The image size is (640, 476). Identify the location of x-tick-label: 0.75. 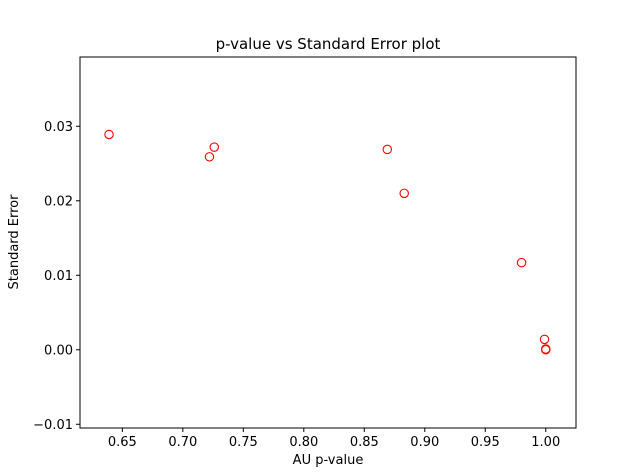
(243, 442).